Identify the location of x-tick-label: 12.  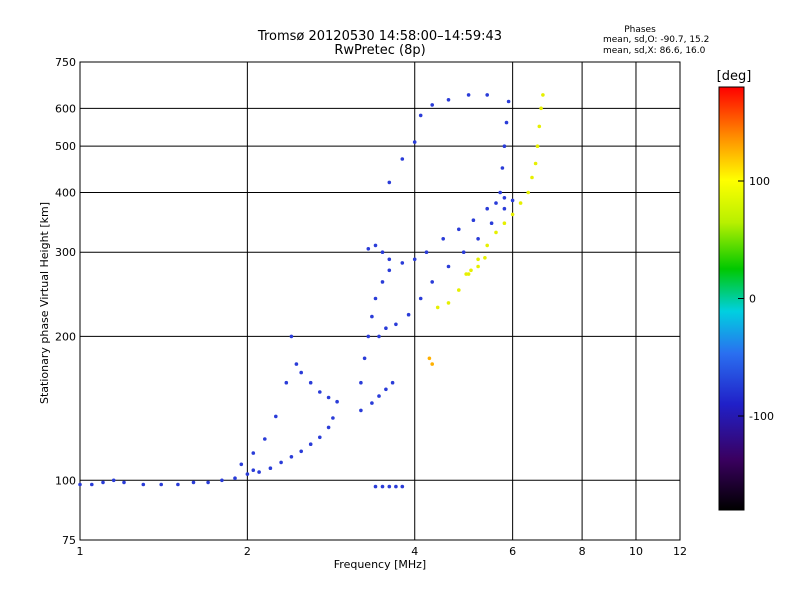
(680, 551).